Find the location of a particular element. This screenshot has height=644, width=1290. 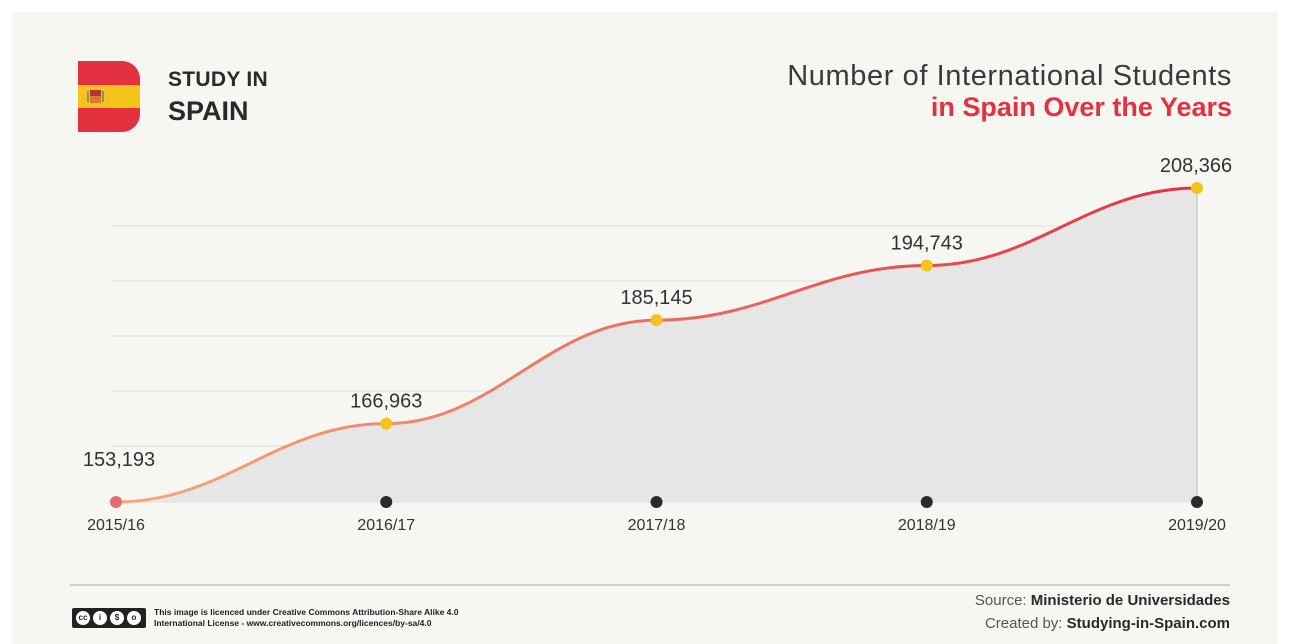

x-tick-label: 2019/20 is located at coordinates (1197, 525).